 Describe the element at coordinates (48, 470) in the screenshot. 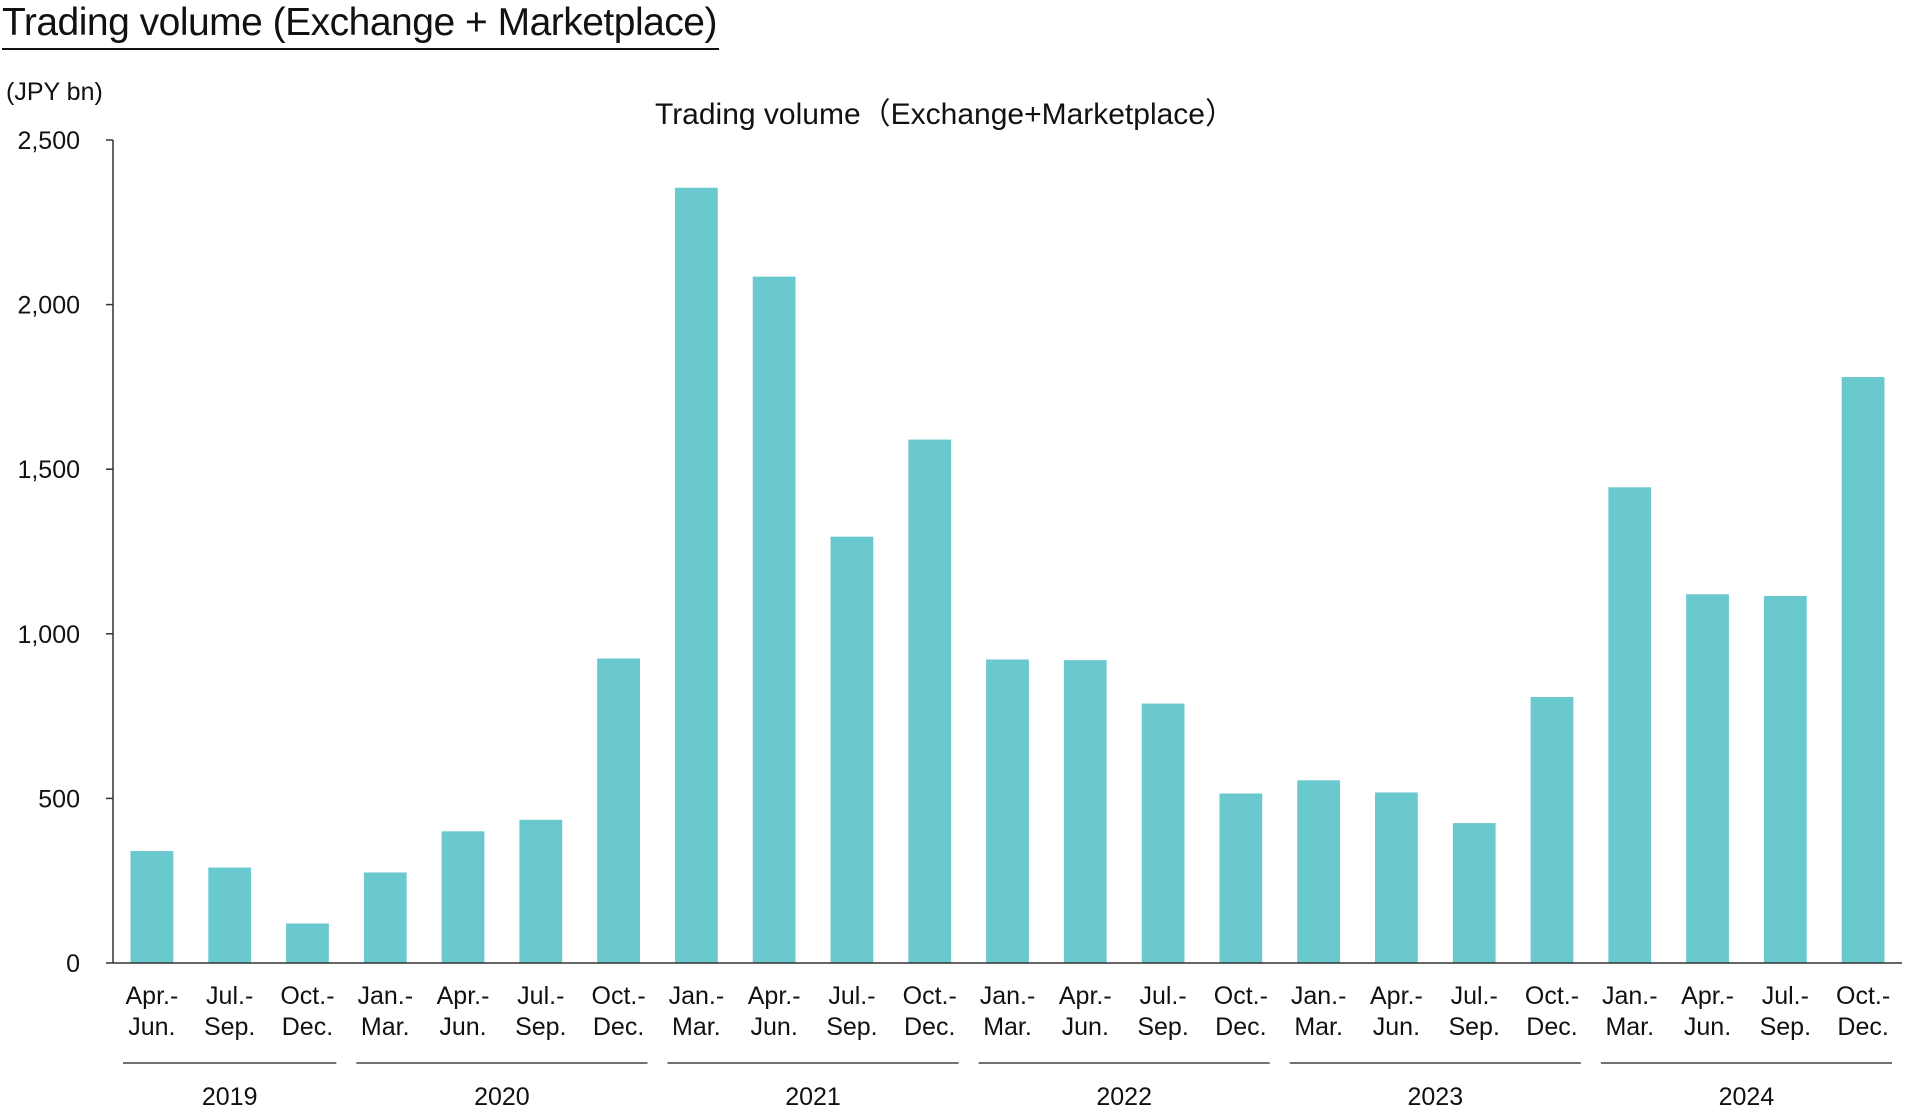

I see `y-tick-label: 1,500` at that location.